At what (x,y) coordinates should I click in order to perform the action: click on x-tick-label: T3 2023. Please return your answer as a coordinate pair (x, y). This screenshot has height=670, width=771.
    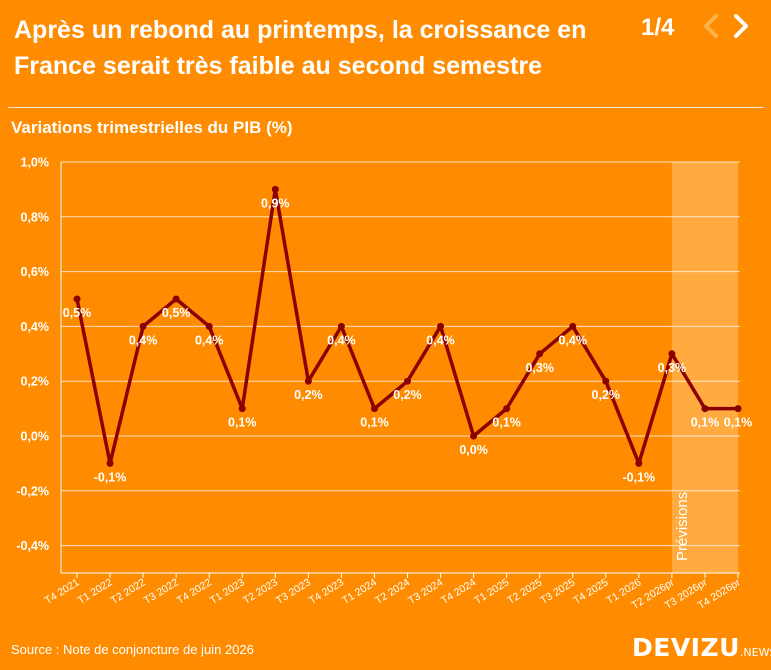
    Looking at the image, I should click on (293, 591).